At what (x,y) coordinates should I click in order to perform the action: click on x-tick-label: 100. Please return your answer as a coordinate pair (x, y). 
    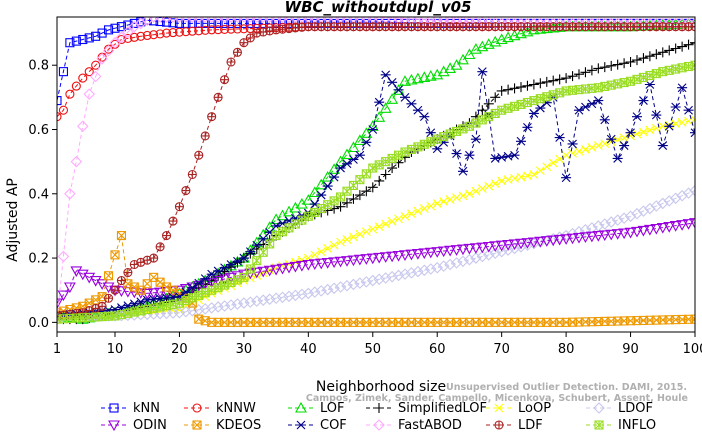
    Looking at the image, I should click on (692, 349).